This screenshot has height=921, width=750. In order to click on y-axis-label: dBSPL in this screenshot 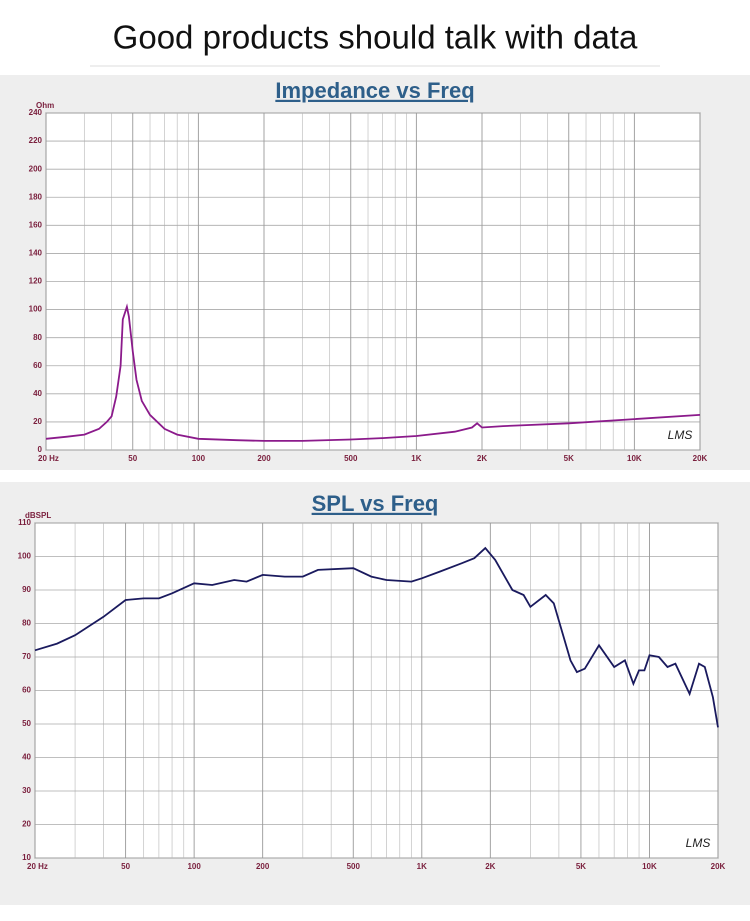, I will do `click(38, 515)`.